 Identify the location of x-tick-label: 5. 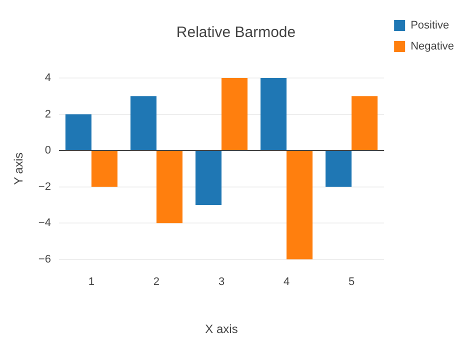
(351, 282).